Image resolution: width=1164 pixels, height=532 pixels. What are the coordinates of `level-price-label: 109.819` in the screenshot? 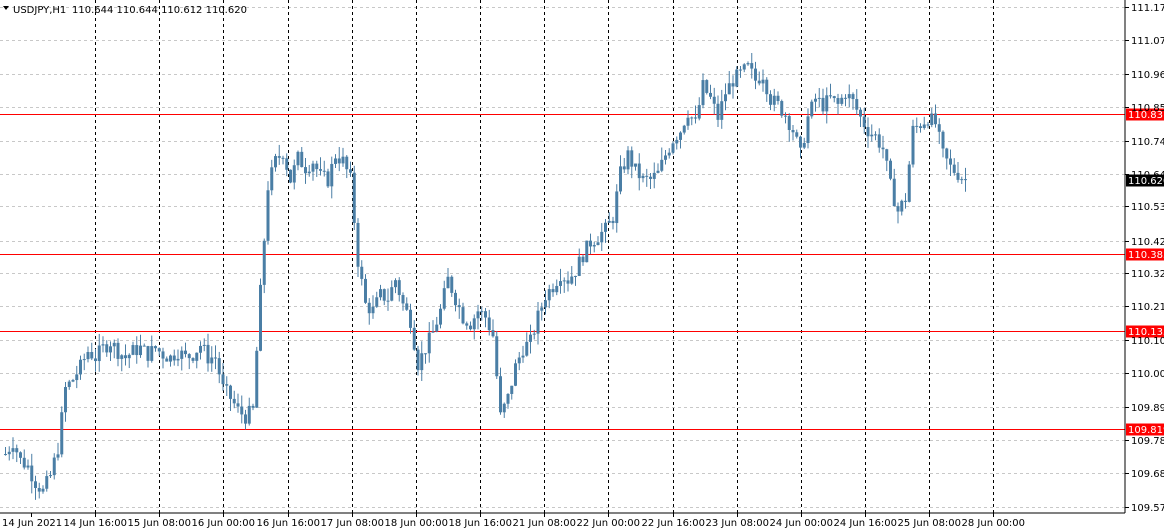 It's located at (1146, 430).